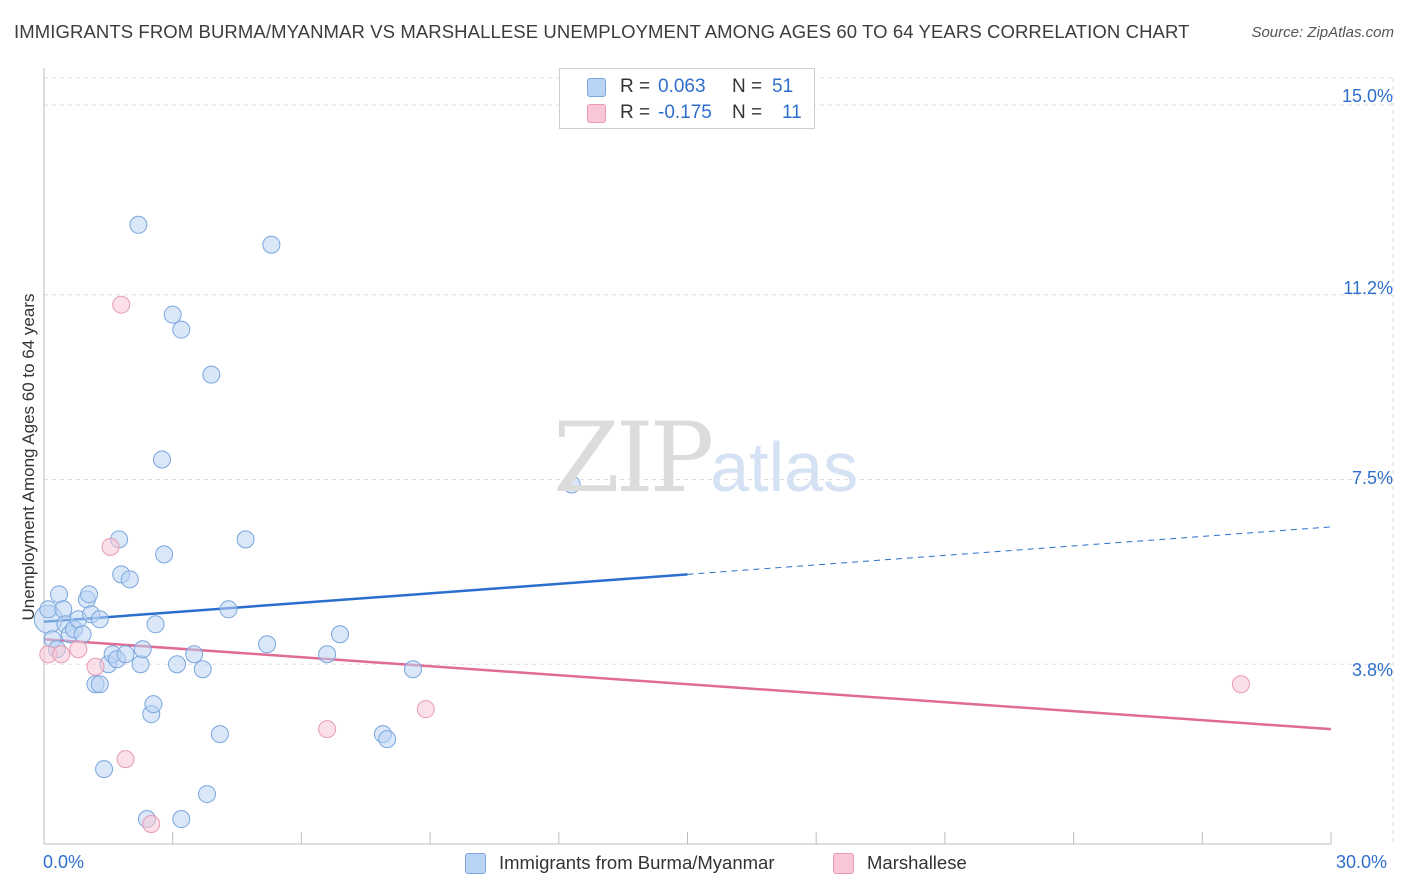 Image resolution: width=1406 pixels, height=892 pixels. Describe the element at coordinates (596, 113) in the screenshot. I see `legend-swatch-marshallese` at that location.